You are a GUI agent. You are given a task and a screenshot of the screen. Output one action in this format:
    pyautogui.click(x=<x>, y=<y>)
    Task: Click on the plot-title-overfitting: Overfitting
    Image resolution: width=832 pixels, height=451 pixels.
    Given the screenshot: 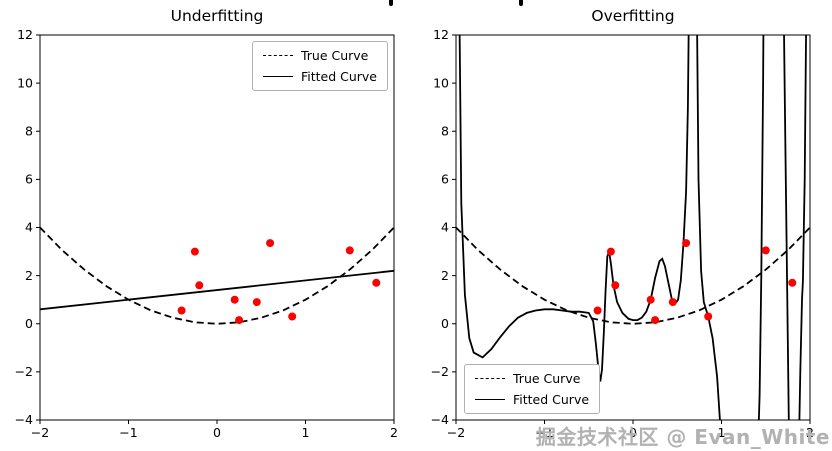 What is the action you would take?
    pyautogui.click(x=633, y=16)
    